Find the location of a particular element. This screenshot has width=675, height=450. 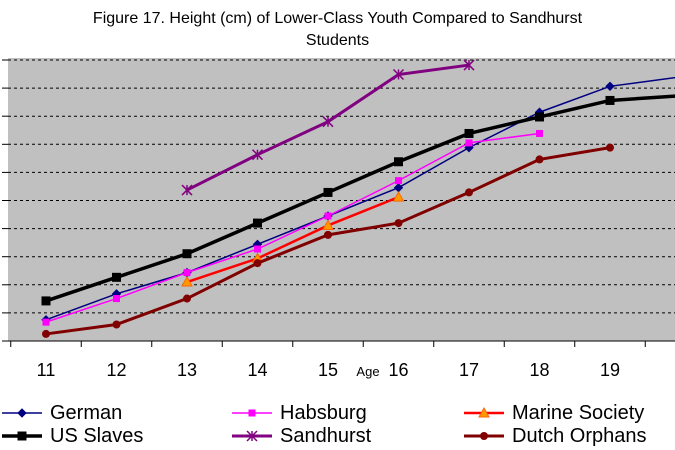

legend-item-habsburg: Habsburg is located at coordinates (298, 413).